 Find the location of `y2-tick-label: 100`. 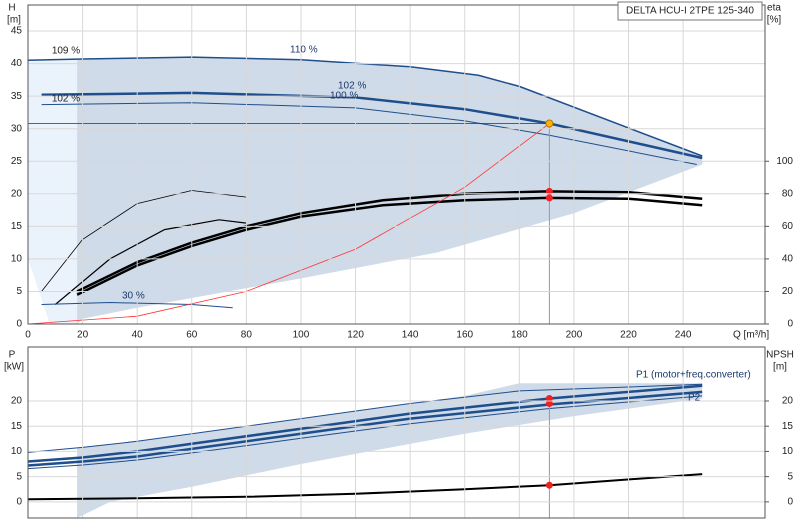

y2-tick-label: 100 is located at coordinates (784, 161).